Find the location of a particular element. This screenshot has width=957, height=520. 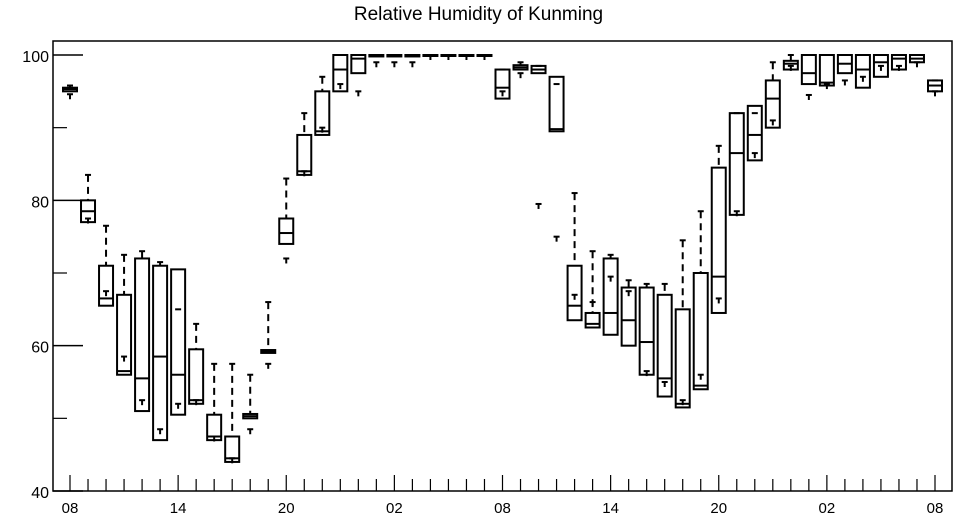

y-tick-label: 80 is located at coordinates (40, 202).